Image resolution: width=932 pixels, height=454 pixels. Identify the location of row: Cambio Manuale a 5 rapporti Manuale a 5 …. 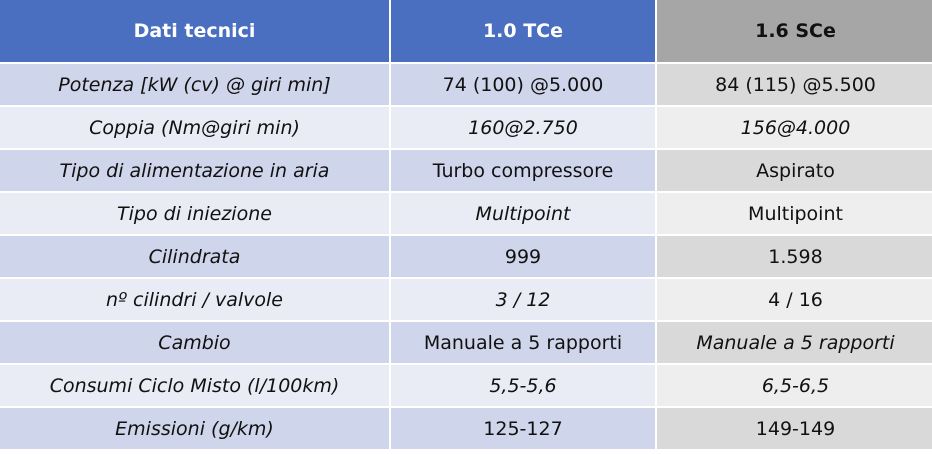
(466, 342).